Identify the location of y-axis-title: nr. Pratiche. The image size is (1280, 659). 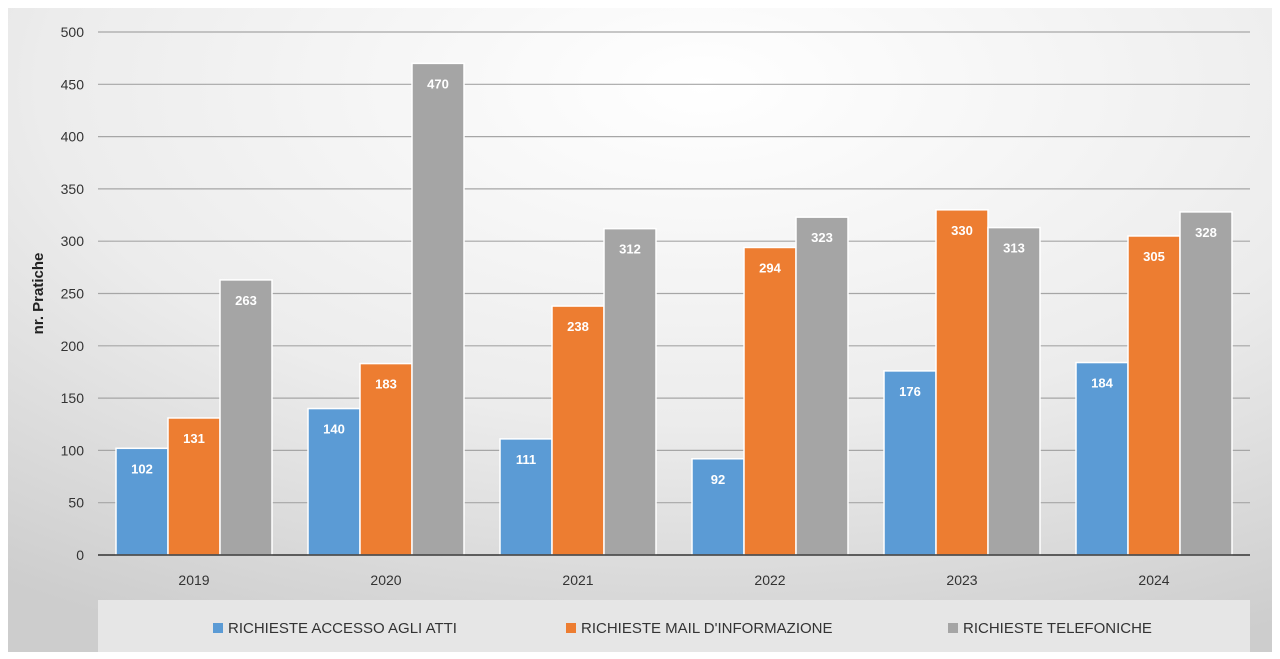
(38, 294).